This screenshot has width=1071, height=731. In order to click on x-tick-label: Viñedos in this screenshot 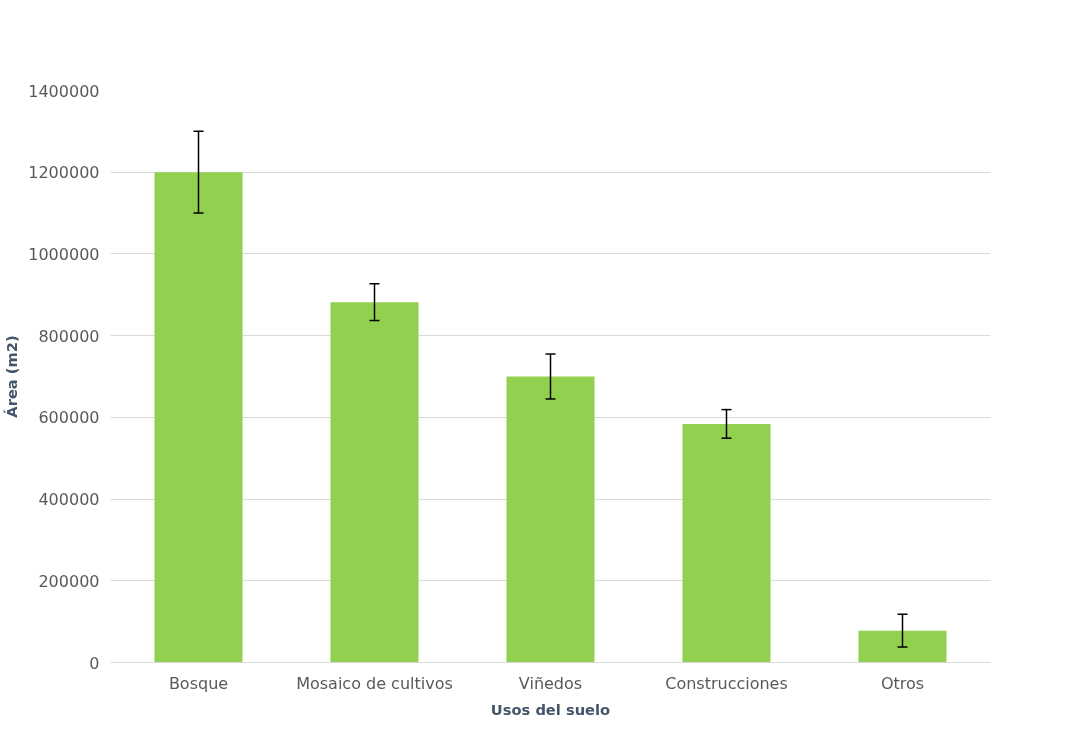, I will do `click(550, 683)`.